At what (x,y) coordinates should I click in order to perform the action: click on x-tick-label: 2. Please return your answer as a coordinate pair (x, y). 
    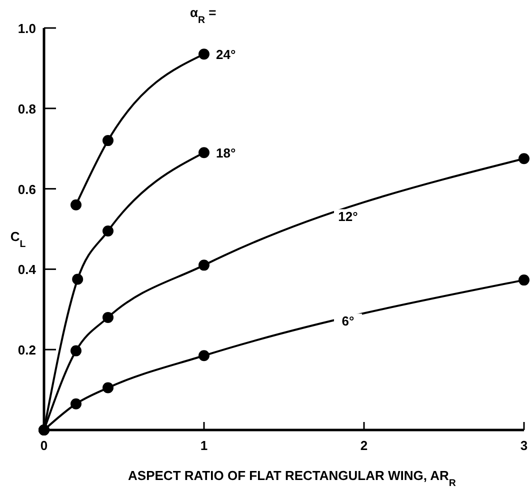
    Looking at the image, I should click on (364, 445).